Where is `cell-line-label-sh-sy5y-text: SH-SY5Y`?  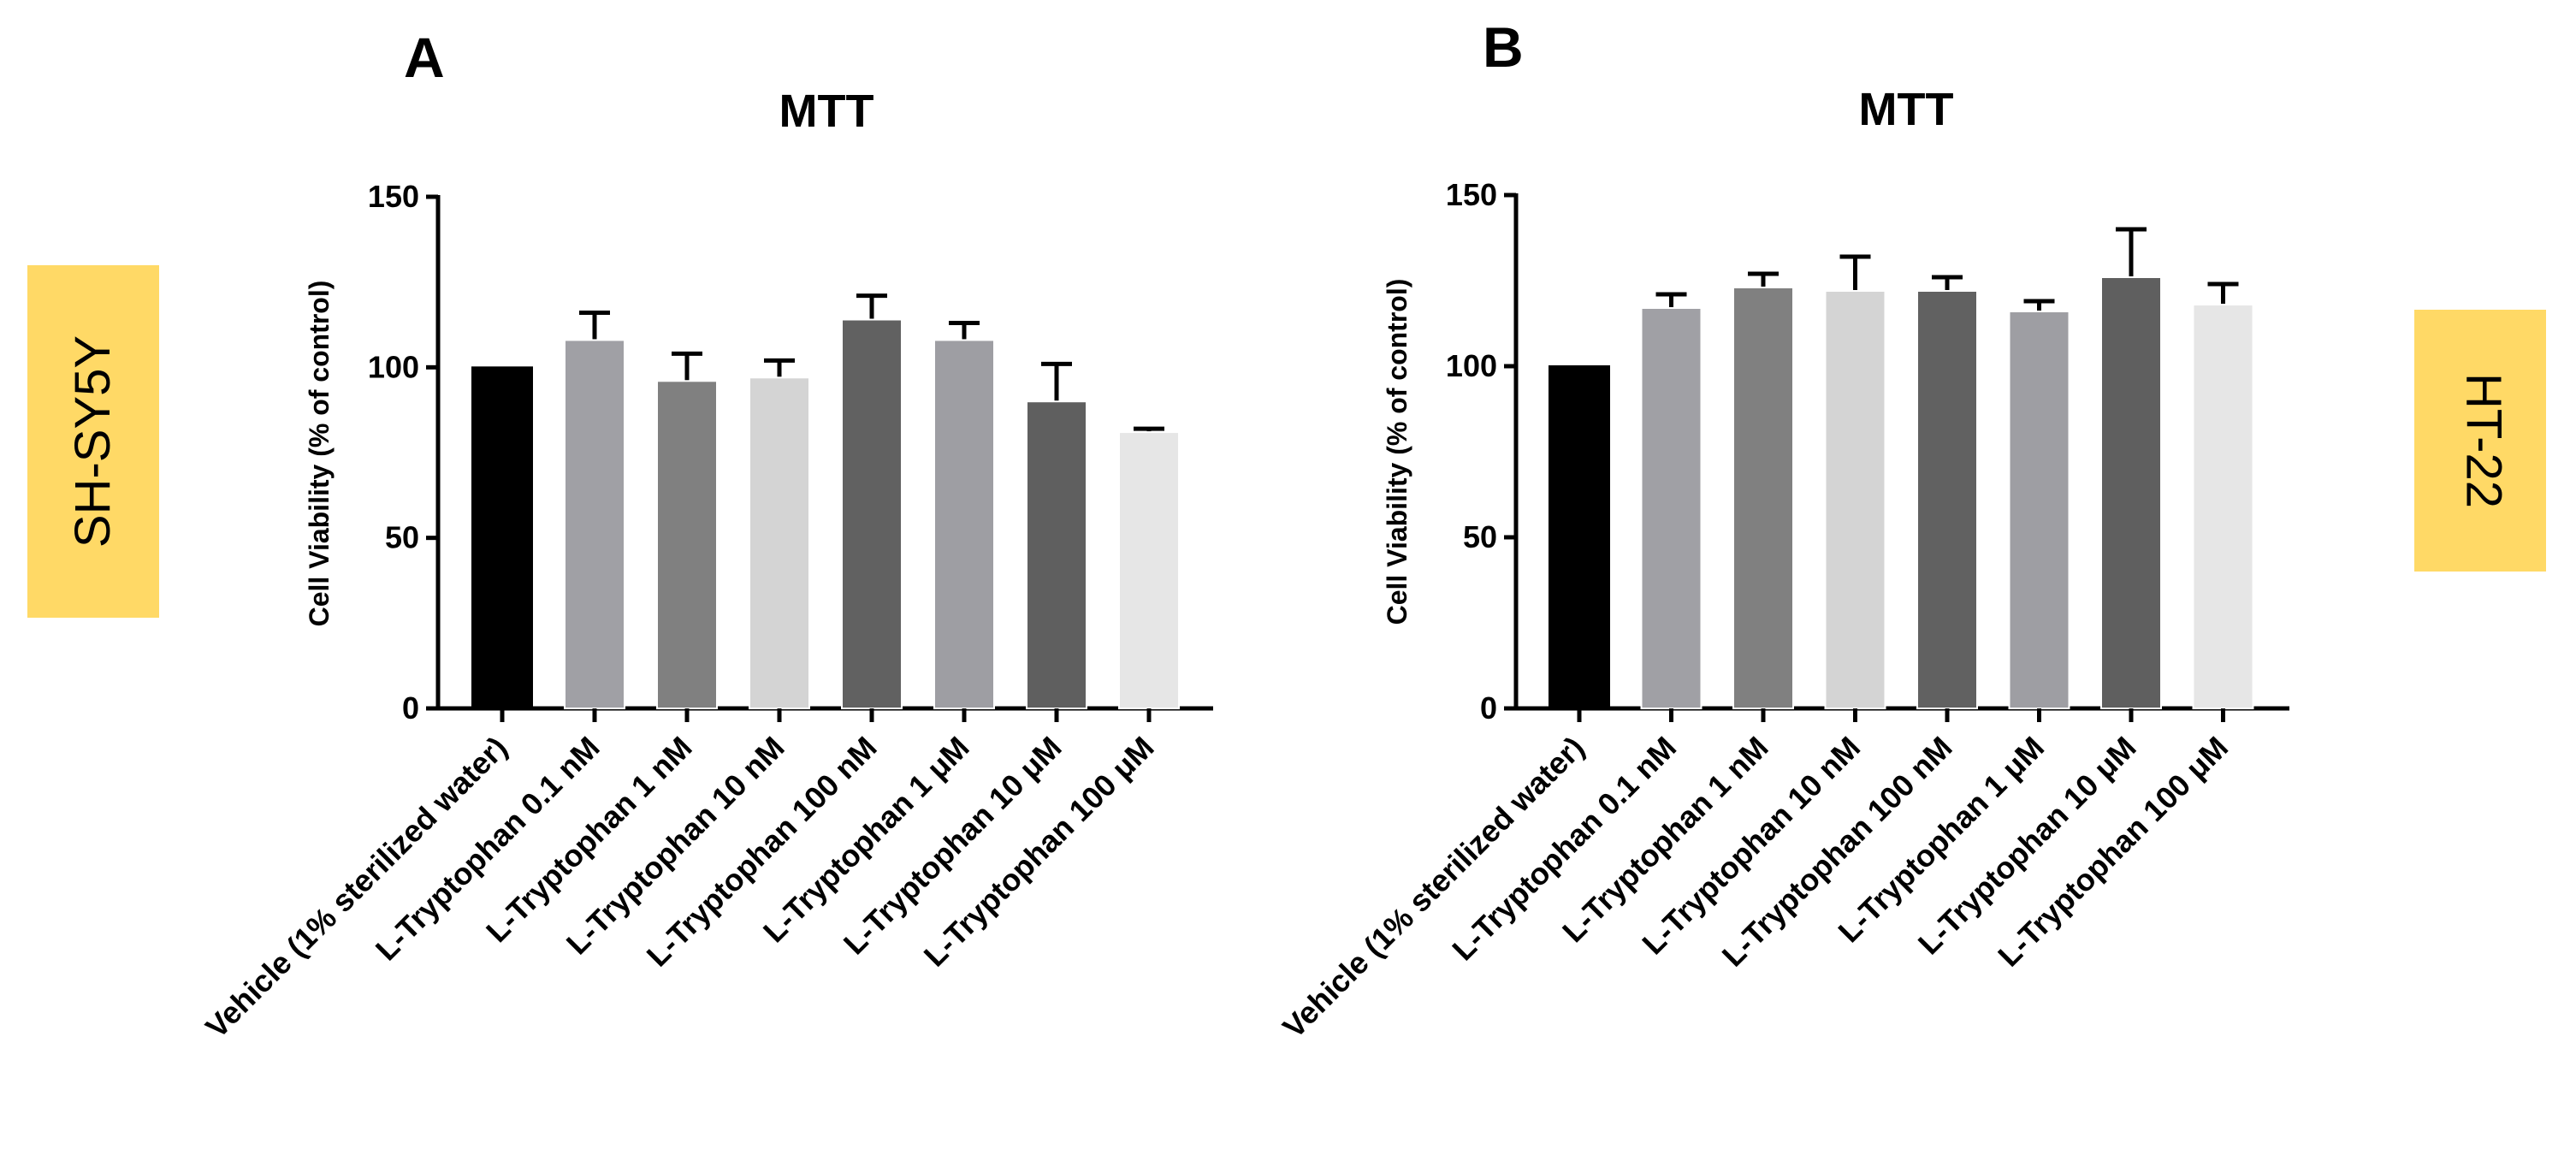
cell-line-label-sh-sy5y-text: SH-SY5Y is located at coordinates (93, 441).